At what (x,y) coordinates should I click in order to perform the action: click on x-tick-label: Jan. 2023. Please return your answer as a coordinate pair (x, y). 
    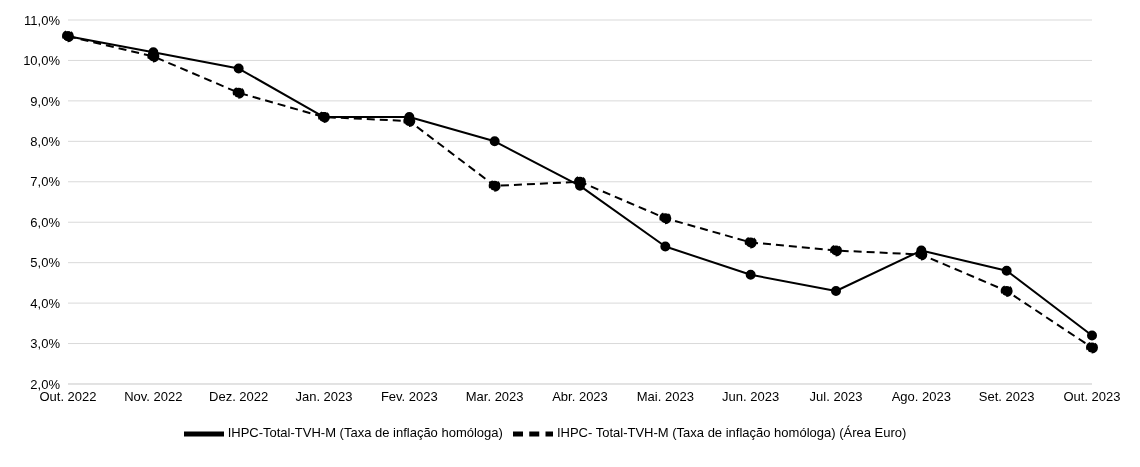
    Looking at the image, I should click on (324, 397).